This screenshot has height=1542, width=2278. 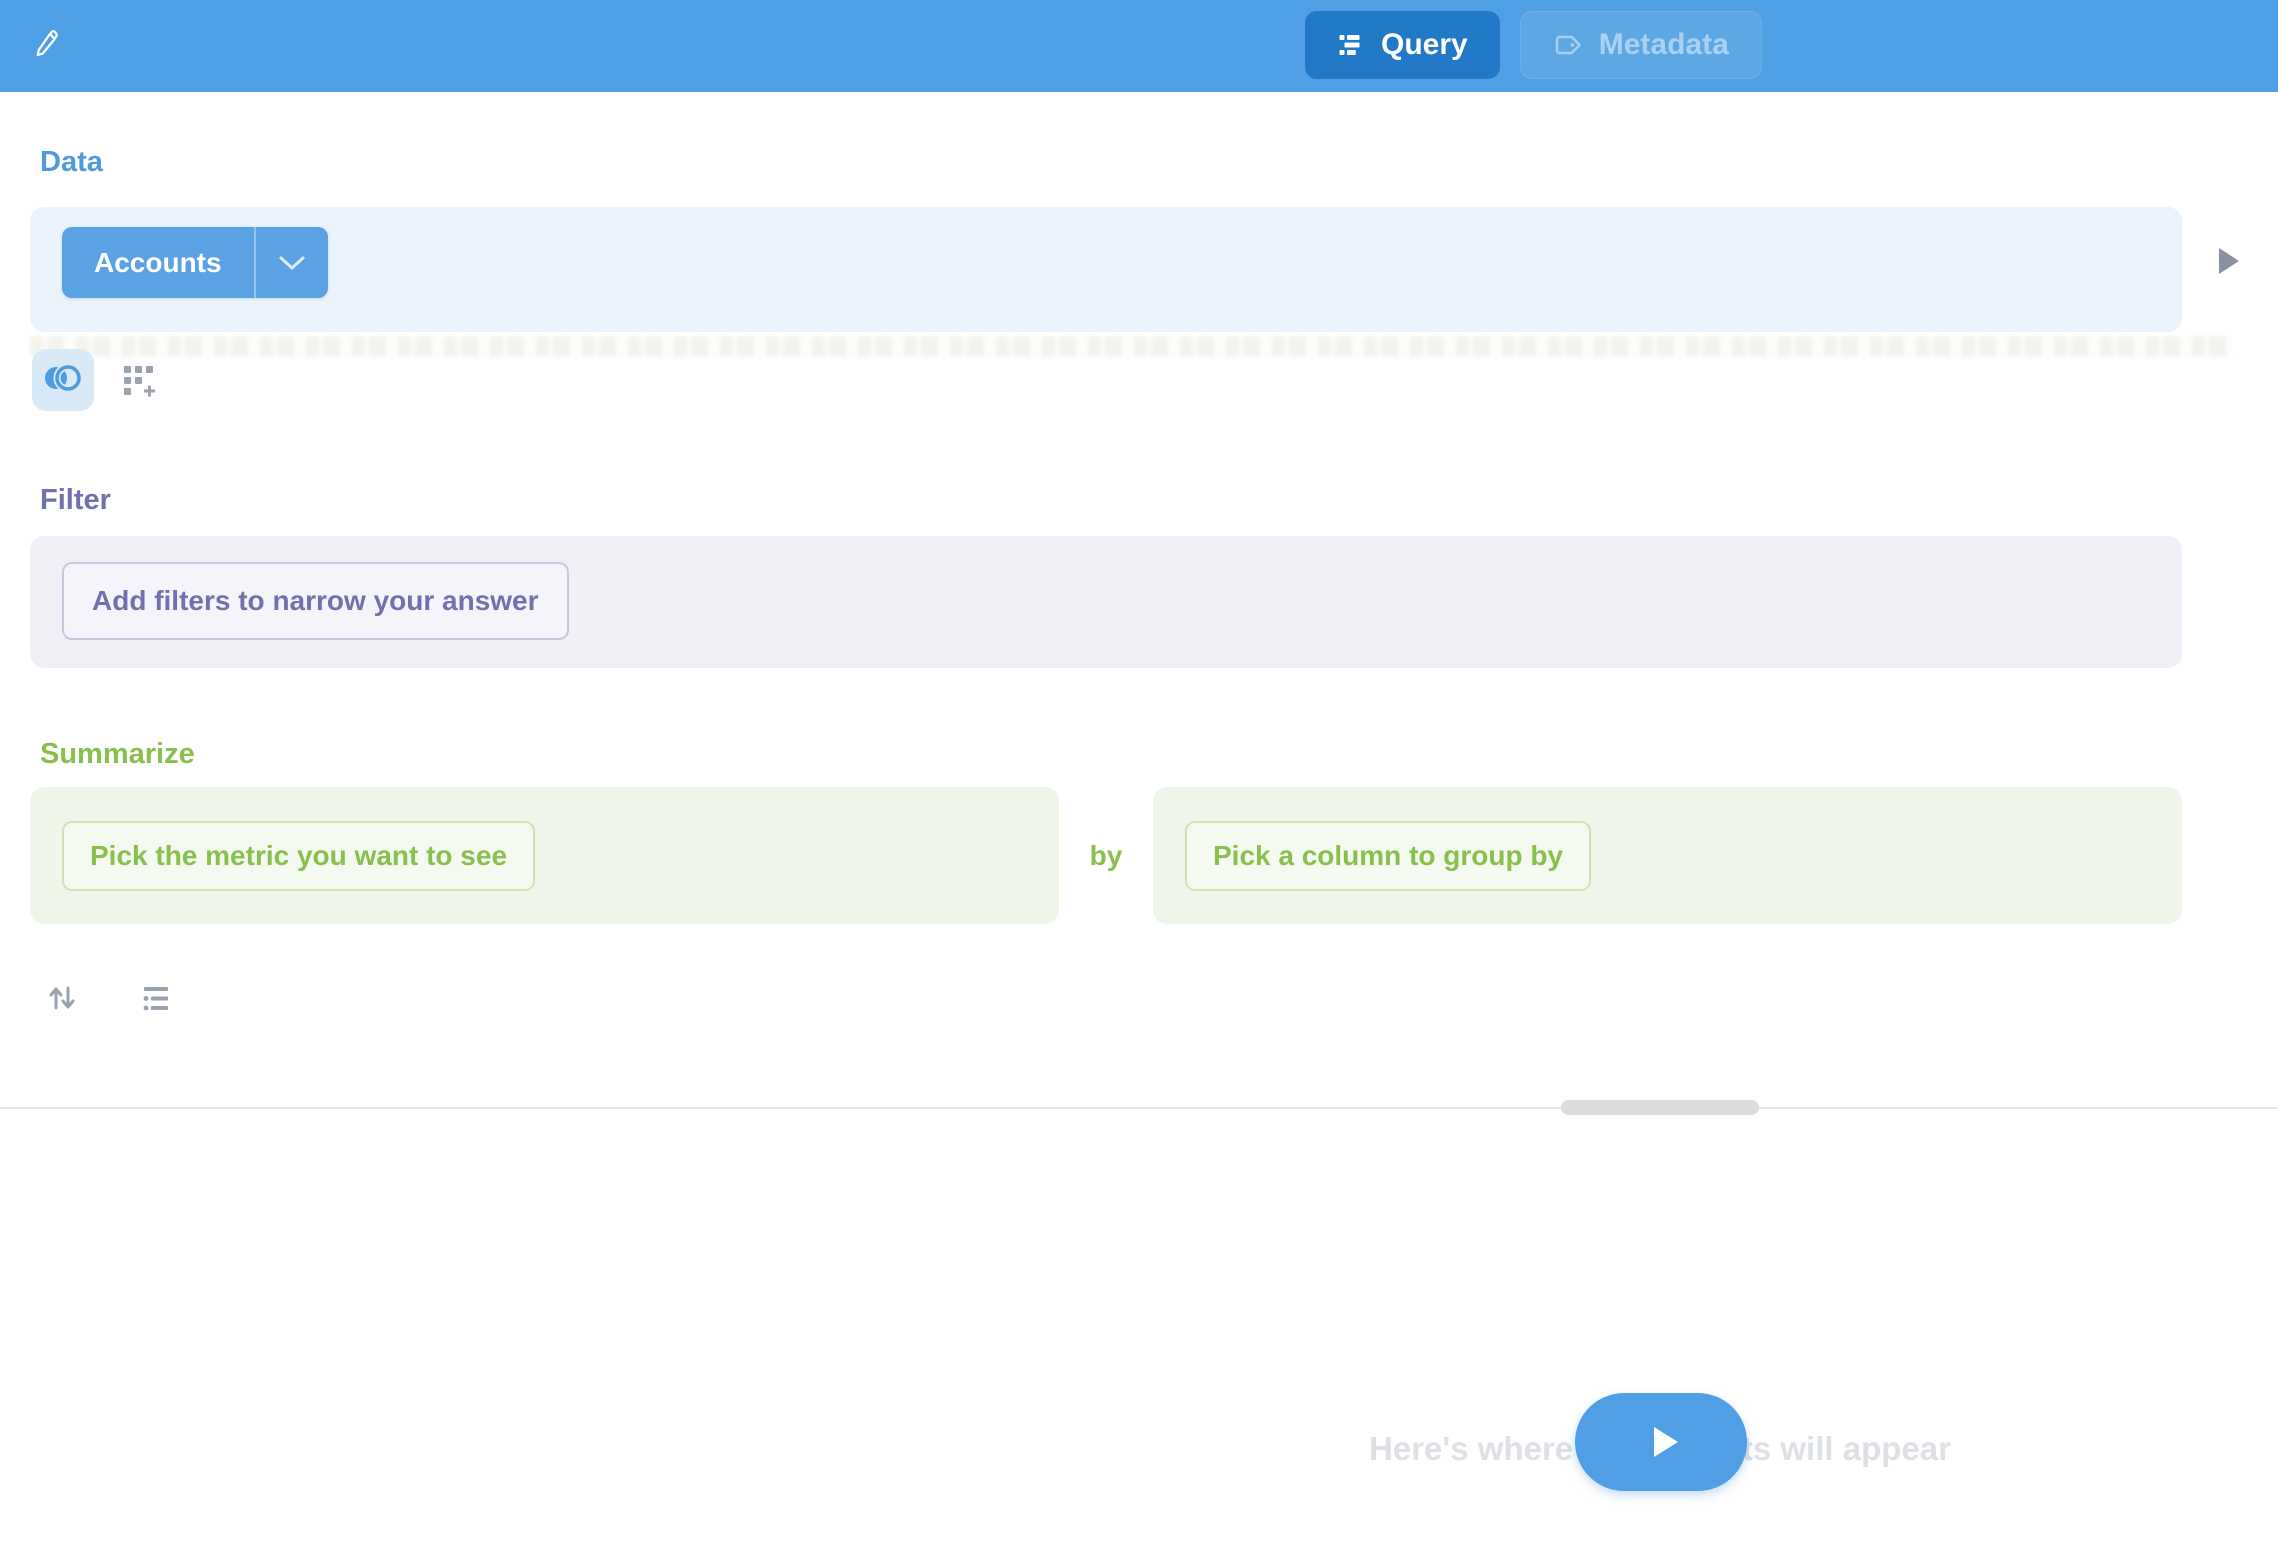 I want to click on data-heading: Data, so click(x=71, y=162).